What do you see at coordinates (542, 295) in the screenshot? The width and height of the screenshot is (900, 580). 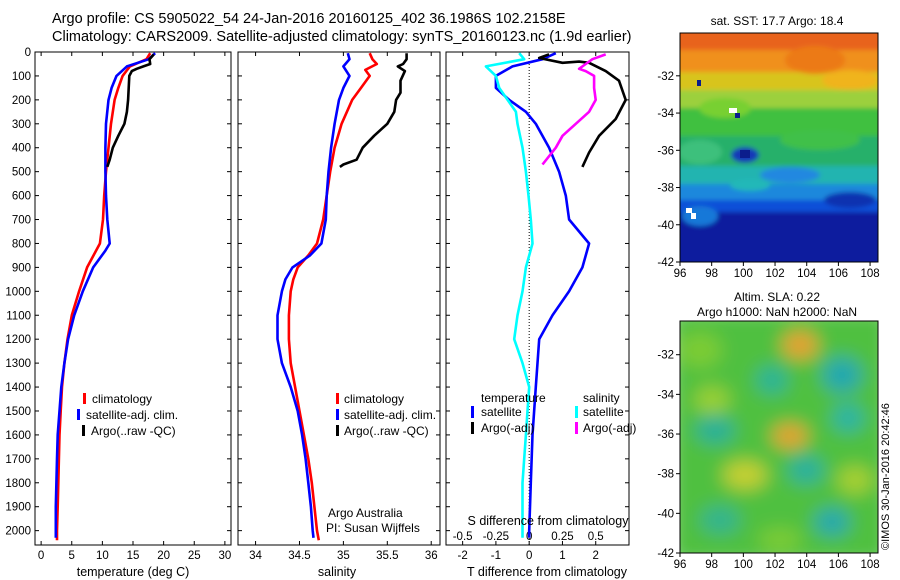 I see `series-line-temperature-satellite` at bounding box center [542, 295].